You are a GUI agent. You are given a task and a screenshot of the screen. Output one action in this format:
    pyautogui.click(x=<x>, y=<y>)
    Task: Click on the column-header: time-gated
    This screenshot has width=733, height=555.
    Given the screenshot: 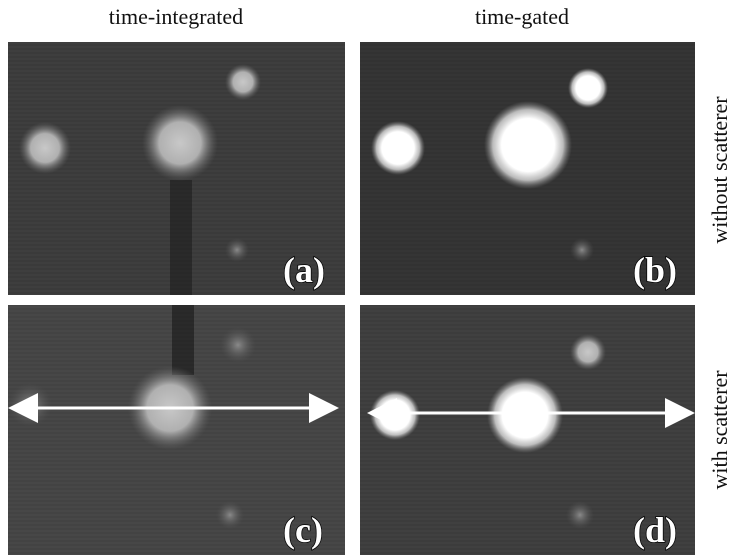 What is the action you would take?
    pyautogui.click(x=522, y=16)
    